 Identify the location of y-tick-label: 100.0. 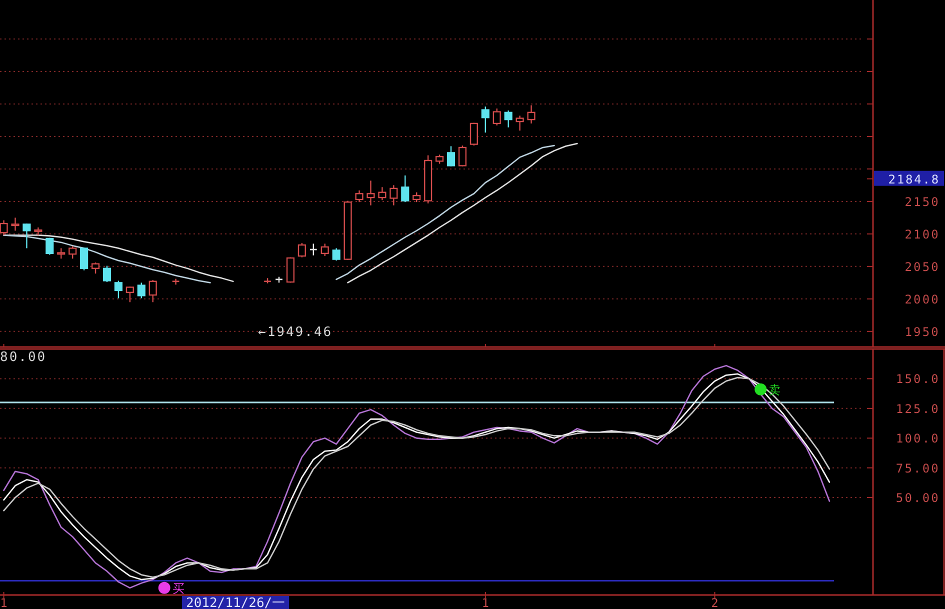
(918, 439).